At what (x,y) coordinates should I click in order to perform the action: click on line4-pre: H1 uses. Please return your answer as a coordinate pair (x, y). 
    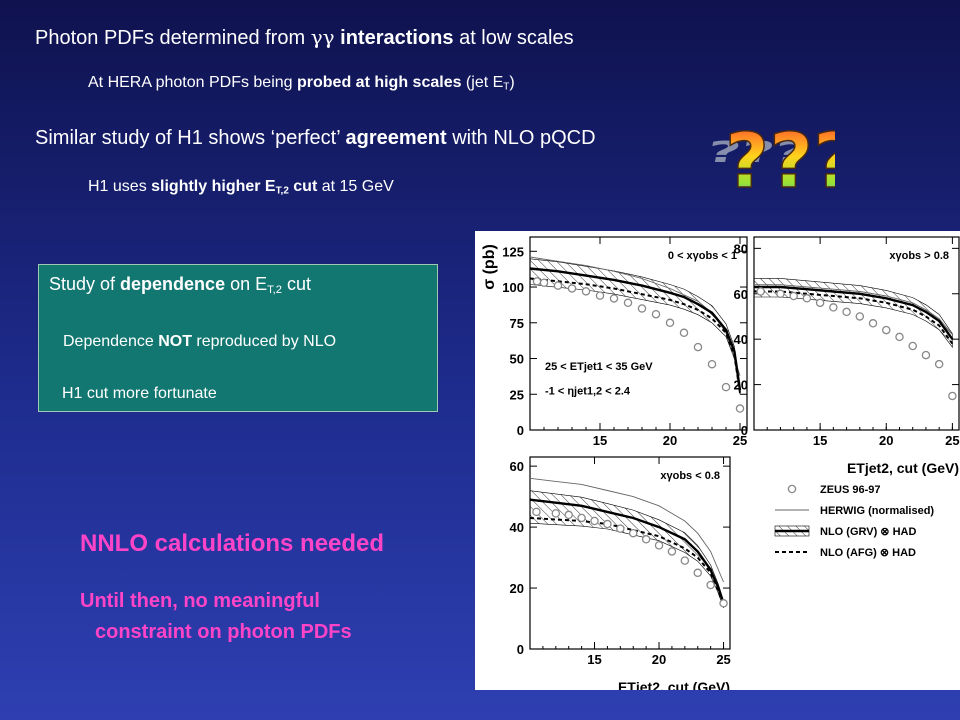
    Looking at the image, I should click on (120, 186).